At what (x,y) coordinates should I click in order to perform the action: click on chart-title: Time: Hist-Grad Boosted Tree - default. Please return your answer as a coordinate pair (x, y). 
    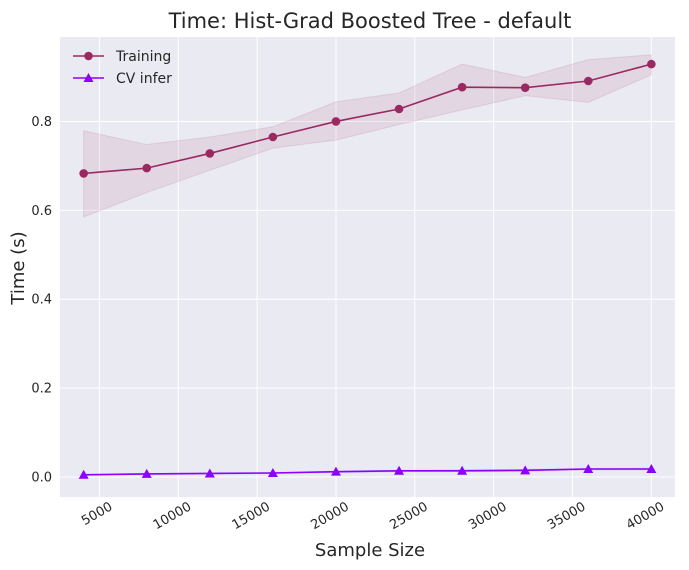
    Looking at the image, I should click on (370, 21).